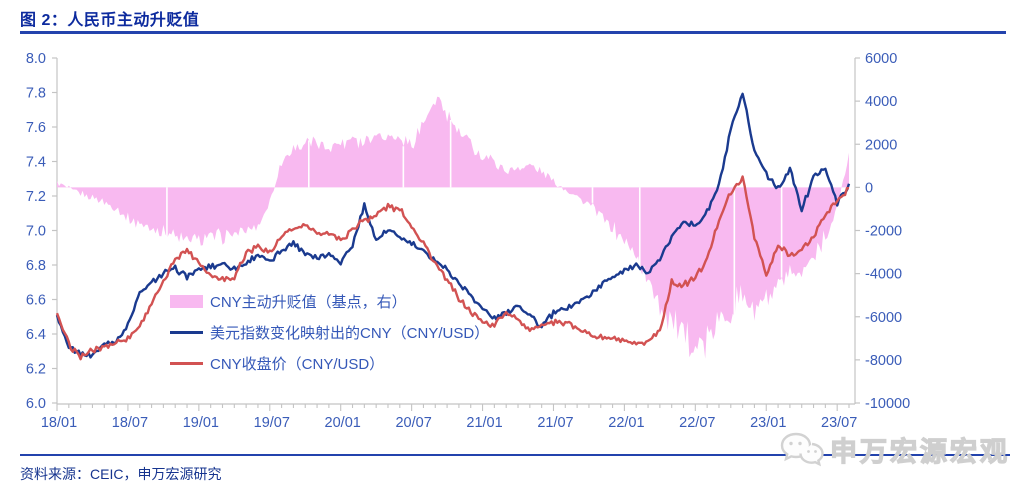 The height and width of the screenshot is (493, 1024). I want to click on x-axis-tick-label: 18/07, so click(130, 423).